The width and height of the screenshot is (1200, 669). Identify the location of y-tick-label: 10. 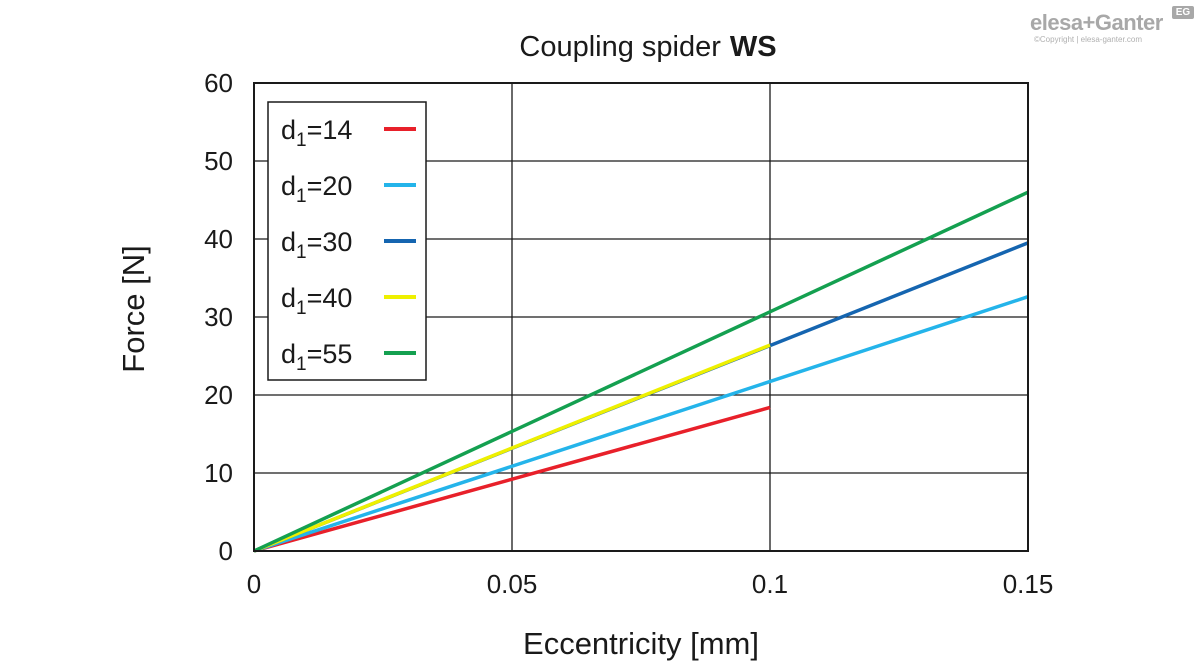
(218, 473).